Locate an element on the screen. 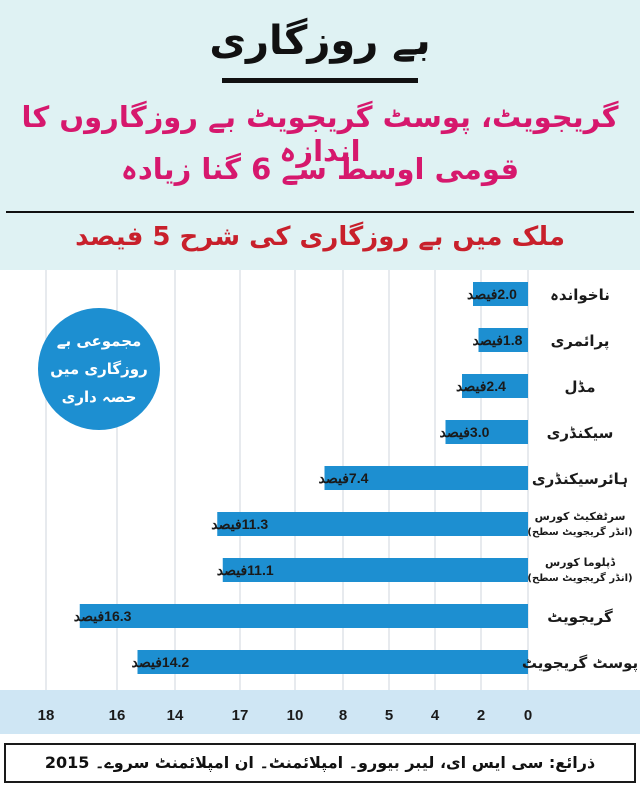 This screenshot has height=789, width=640. category-label: مڈل is located at coordinates (580, 387).